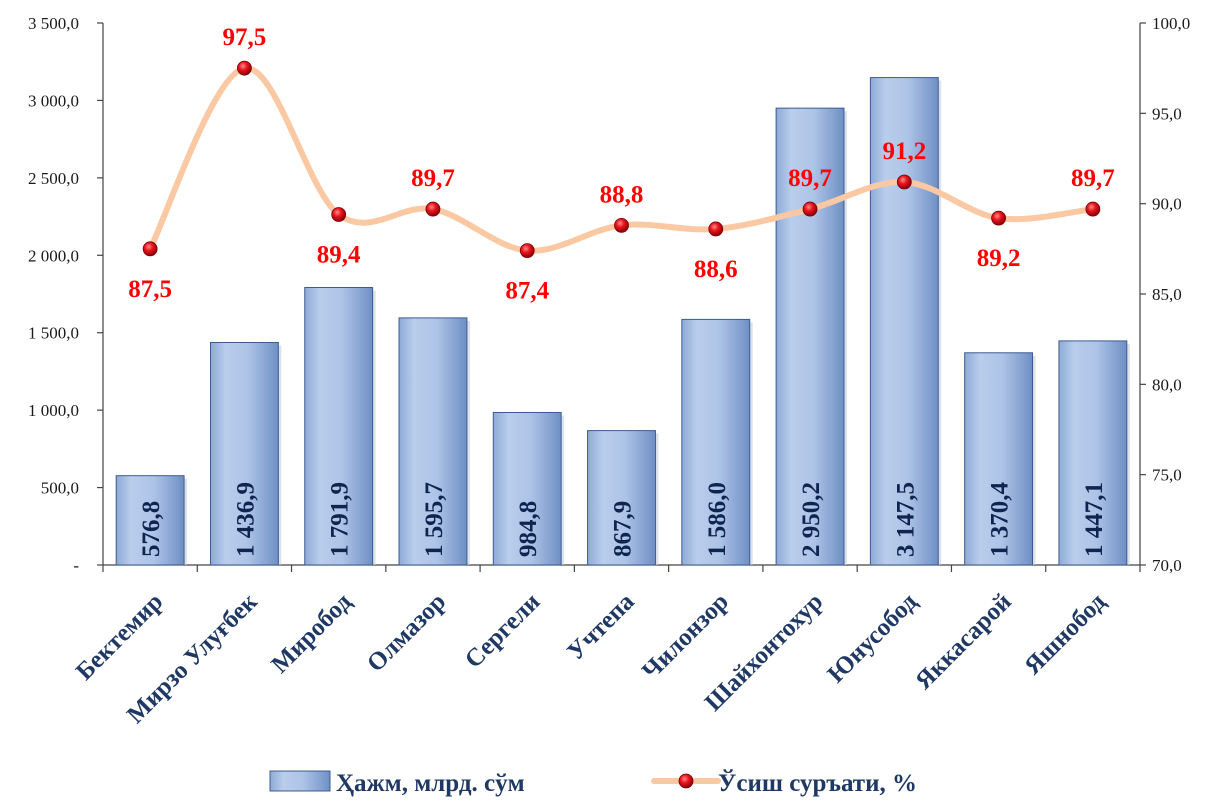  I want to click on line-value-label: 89,2, so click(999, 258).